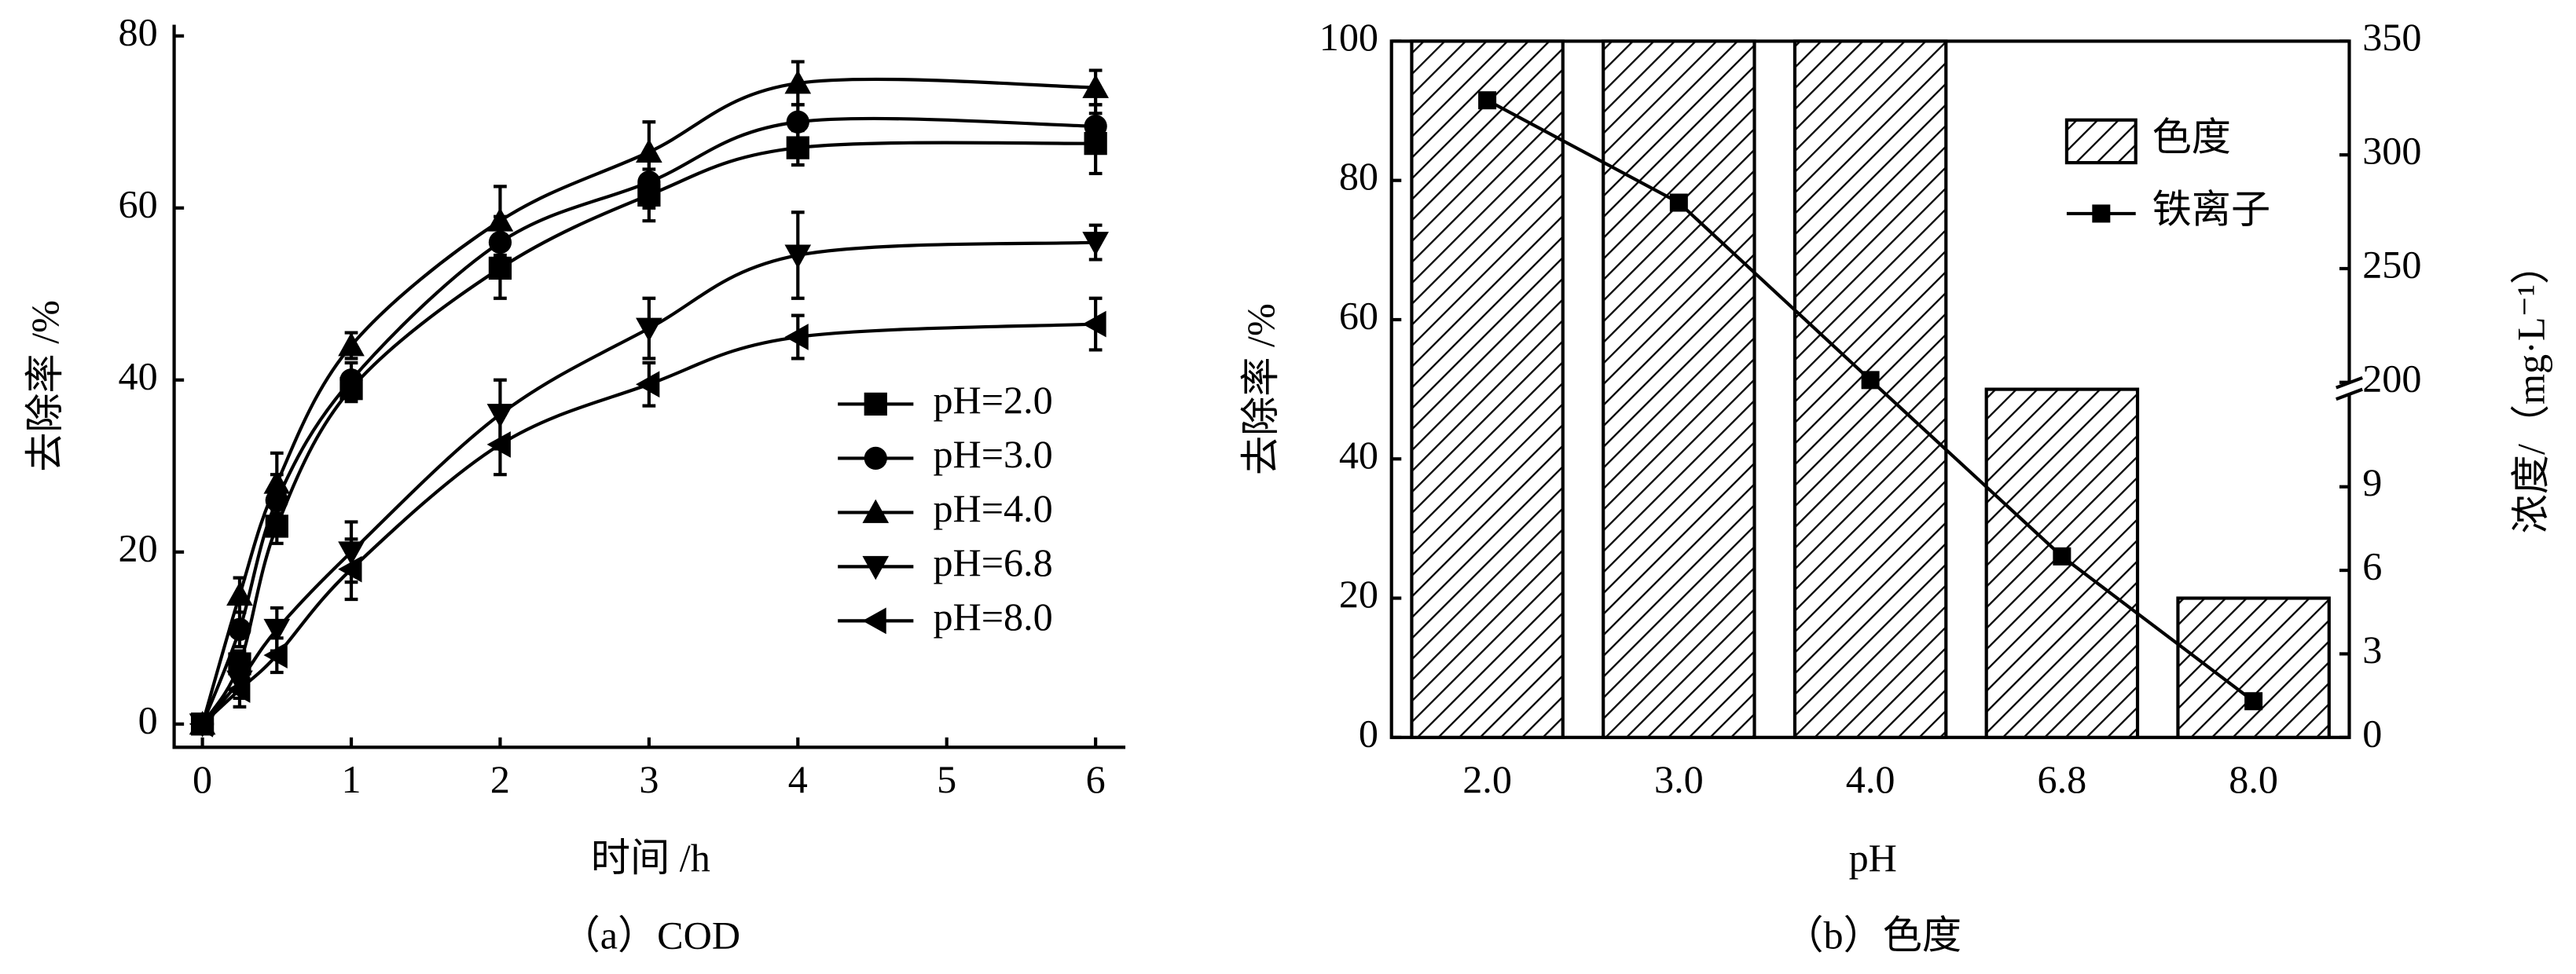  What do you see at coordinates (2391, 37) in the screenshot?
I see `y2-tick-label: 350` at bounding box center [2391, 37].